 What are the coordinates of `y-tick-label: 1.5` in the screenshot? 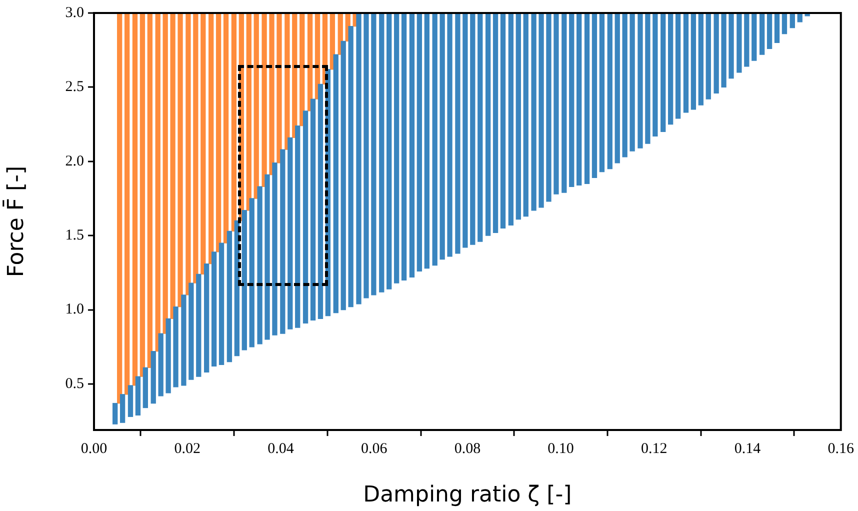 It's located at (74, 236).